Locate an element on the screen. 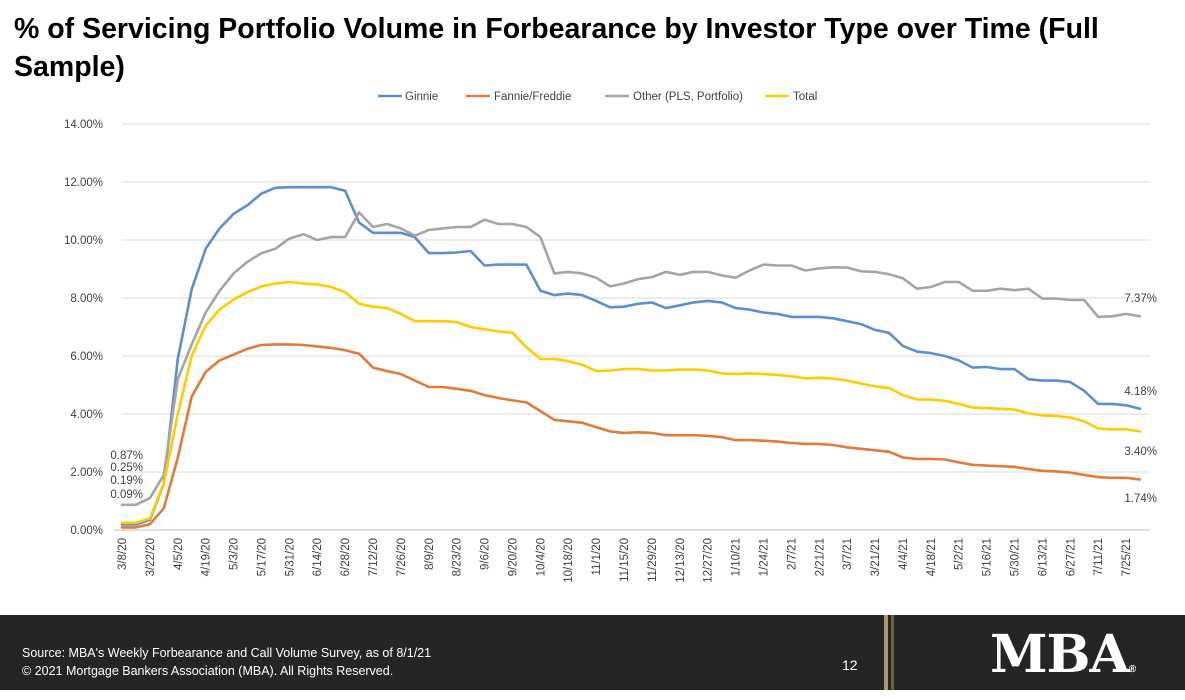  x-tick-label: 5/30/21 is located at coordinates (1015, 557).